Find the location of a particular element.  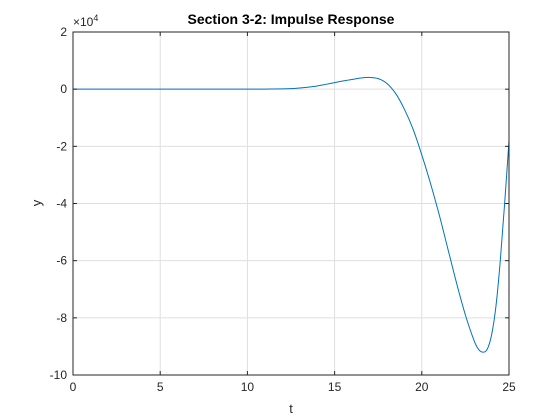

y-exponent-label: ×10⁴ is located at coordinates (85, 21).